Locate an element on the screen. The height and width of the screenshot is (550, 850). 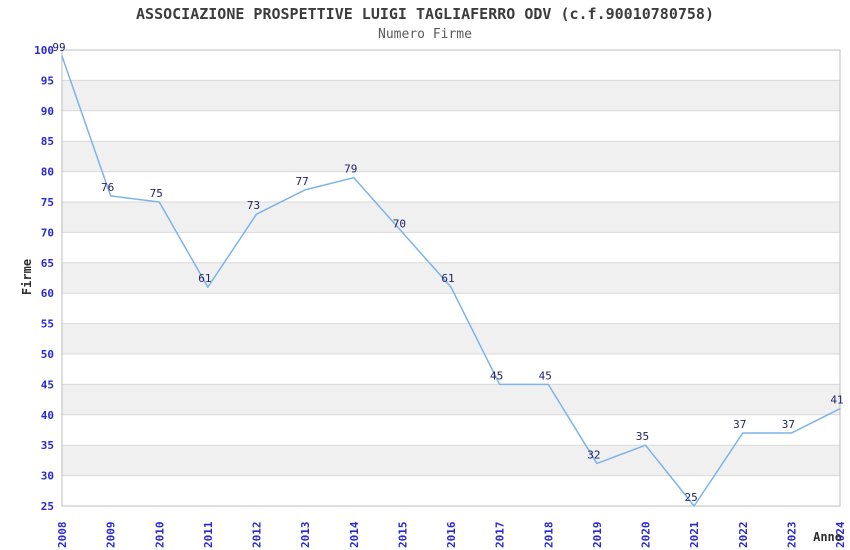
x-tick-label: 2017 is located at coordinates (500, 535).